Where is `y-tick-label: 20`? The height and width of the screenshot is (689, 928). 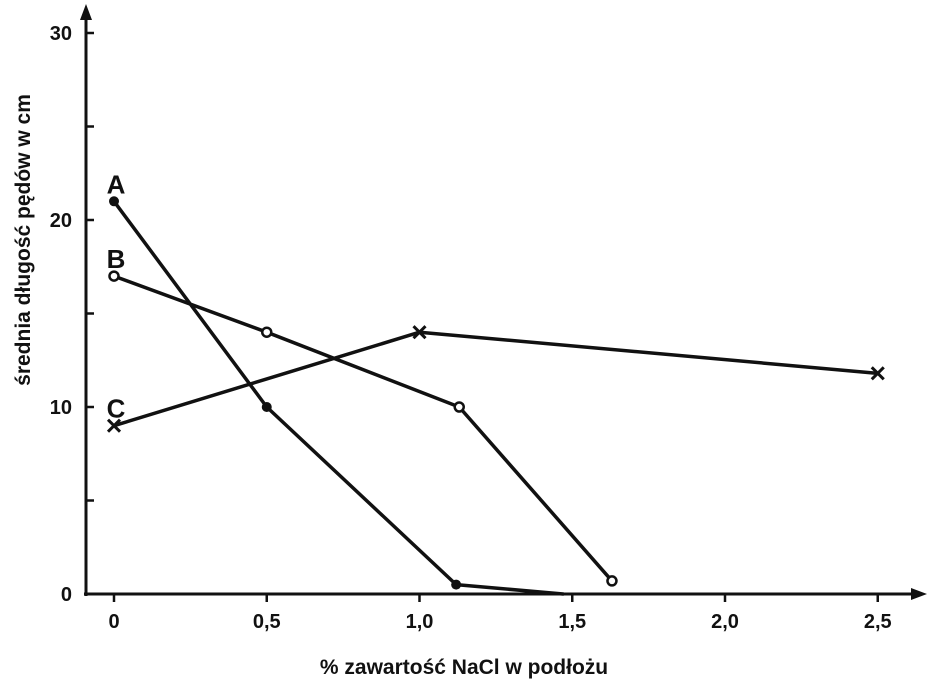 y-tick-label: 20 is located at coordinates (61, 221).